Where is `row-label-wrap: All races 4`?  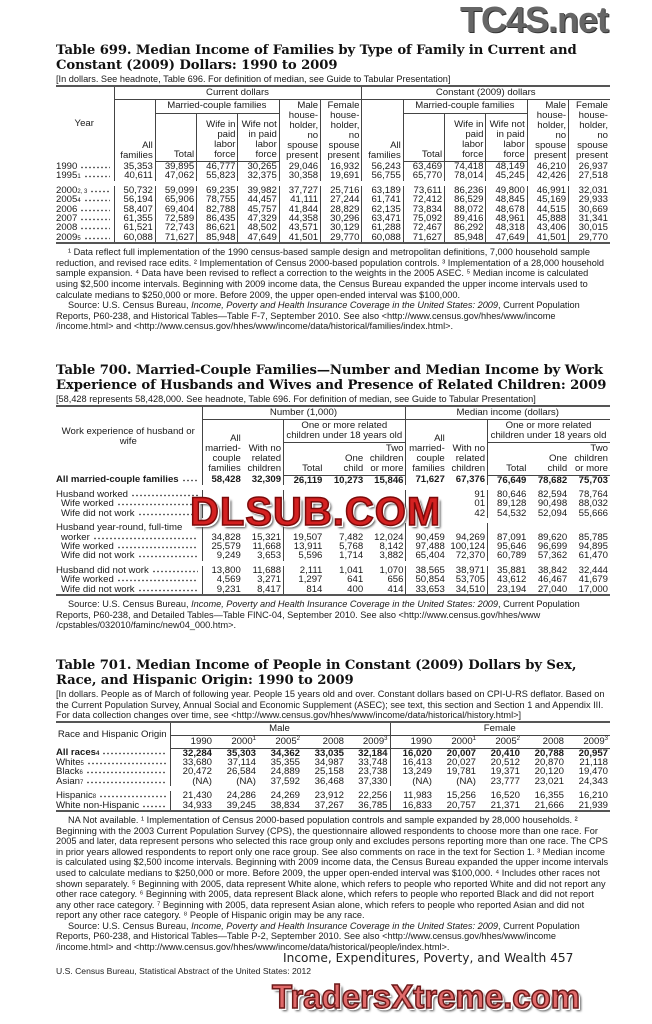
row-label-wrap: All races 4 is located at coordinates (112, 753).